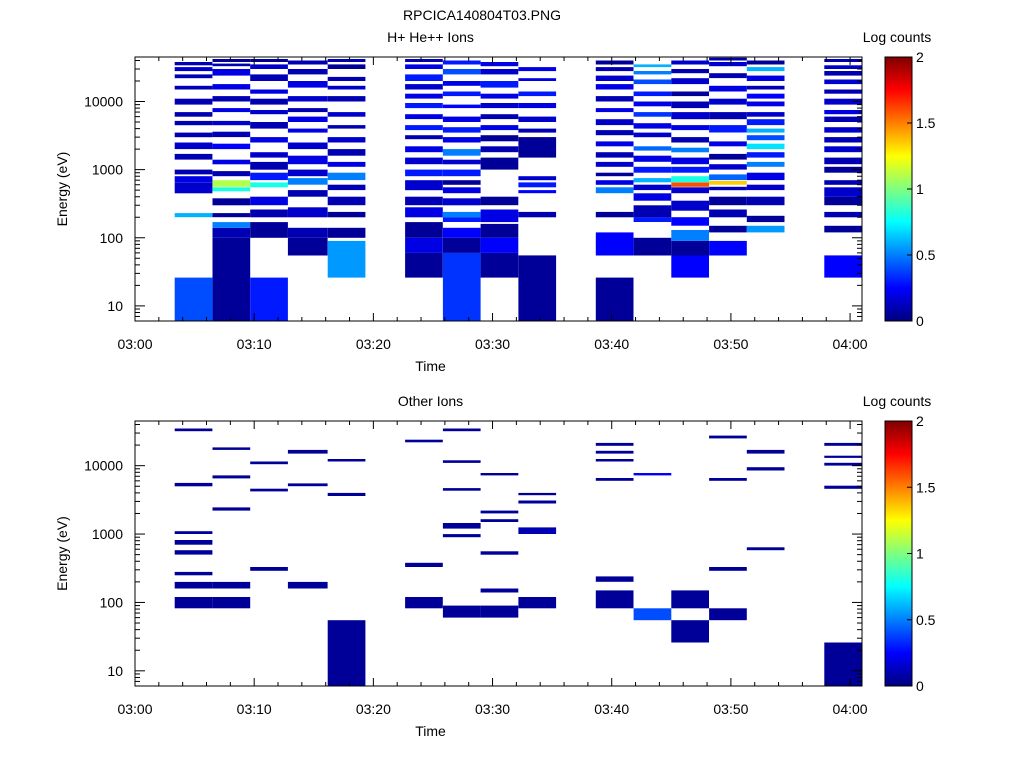 Image resolution: width=1024 pixels, height=773 pixels. What do you see at coordinates (850, 344) in the screenshot?
I see `x-tick-label: 04:00` at bounding box center [850, 344].